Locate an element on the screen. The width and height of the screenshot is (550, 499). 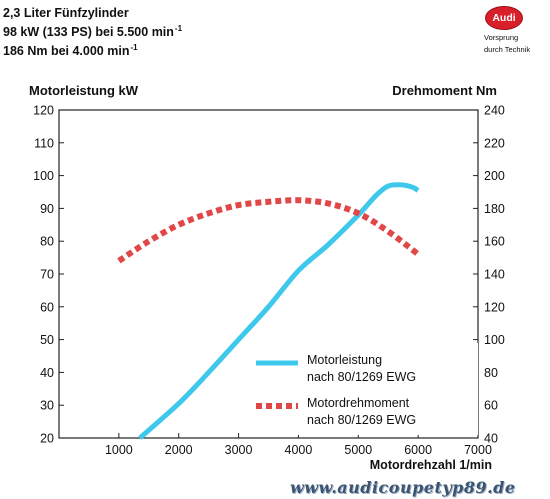
y-tick-label: 70 is located at coordinates (47, 275).